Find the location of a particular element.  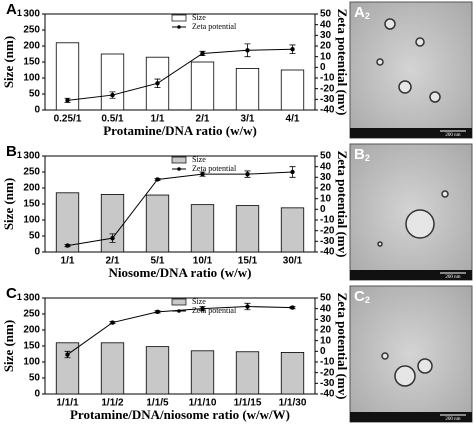

x-tick-label: 1/1/2 is located at coordinates (112, 403).